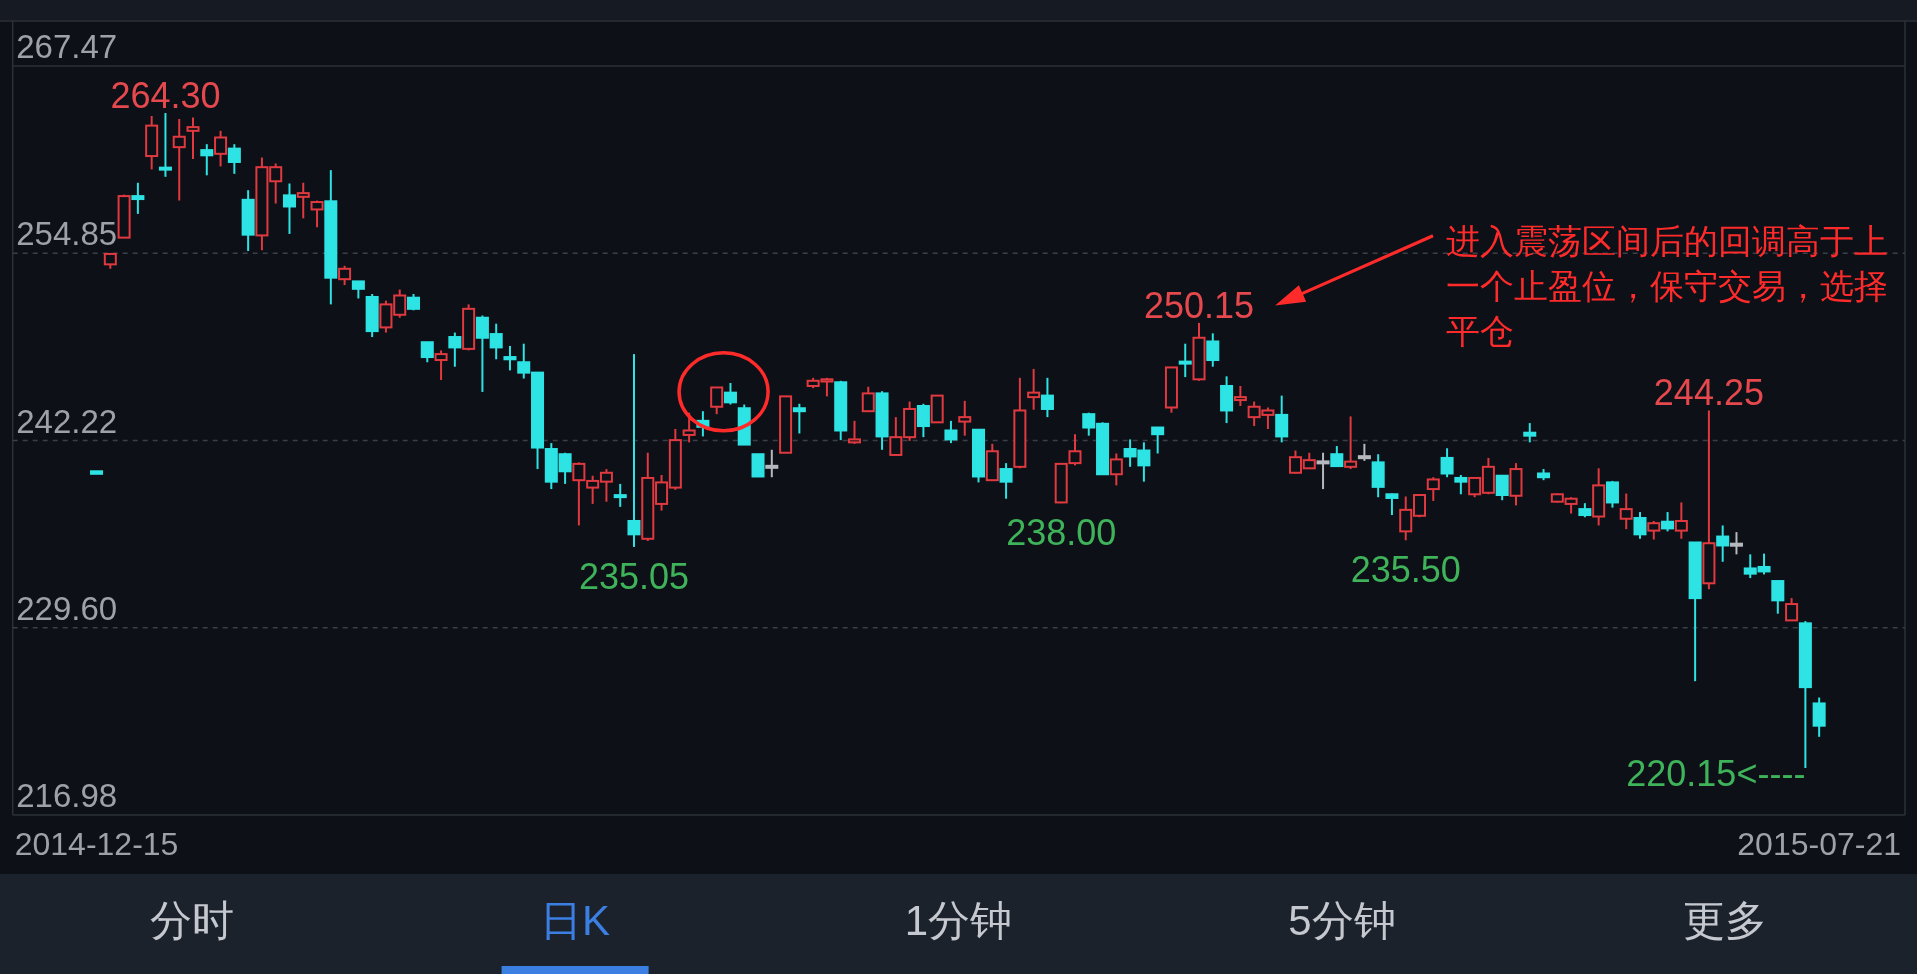 This screenshot has height=974, width=1917. What do you see at coordinates (1342, 920) in the screenshot?
I see `category-label: 5分钟` at bounding box center [1342, 920].